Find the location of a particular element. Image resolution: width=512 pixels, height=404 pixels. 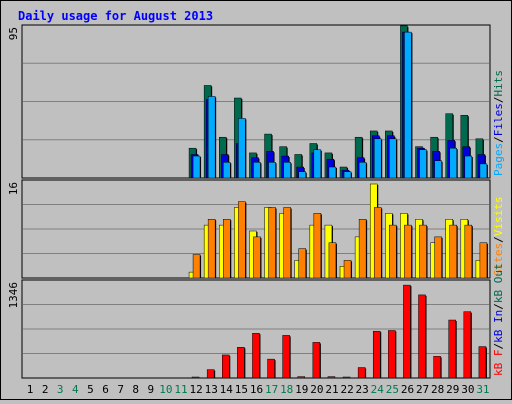

x-tick-label: 29 is located at coordinates (452, 389).